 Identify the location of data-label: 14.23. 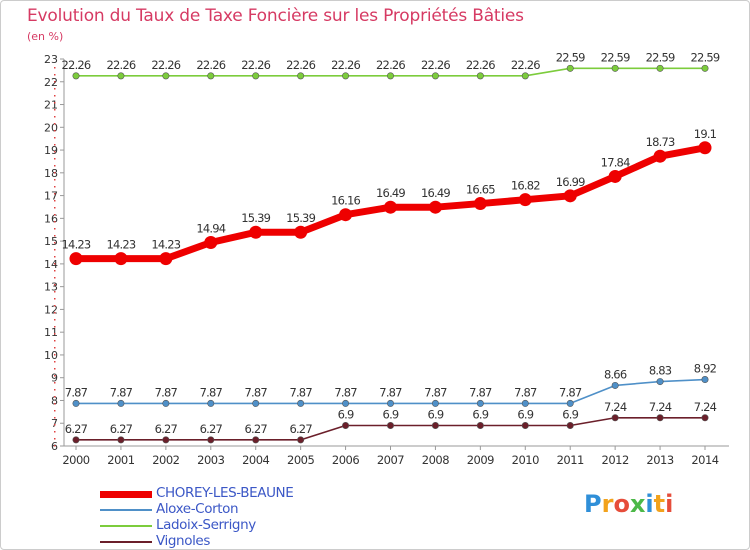
(120, 245).